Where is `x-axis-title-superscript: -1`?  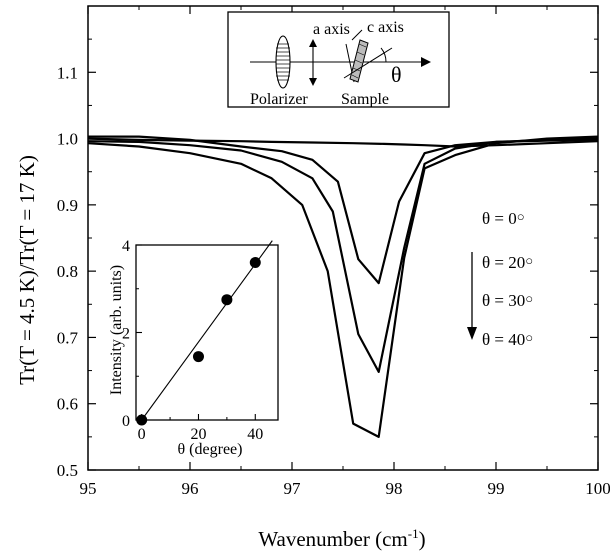
x-axis-title-superscript: -1 is located at coordinates (413, 533).